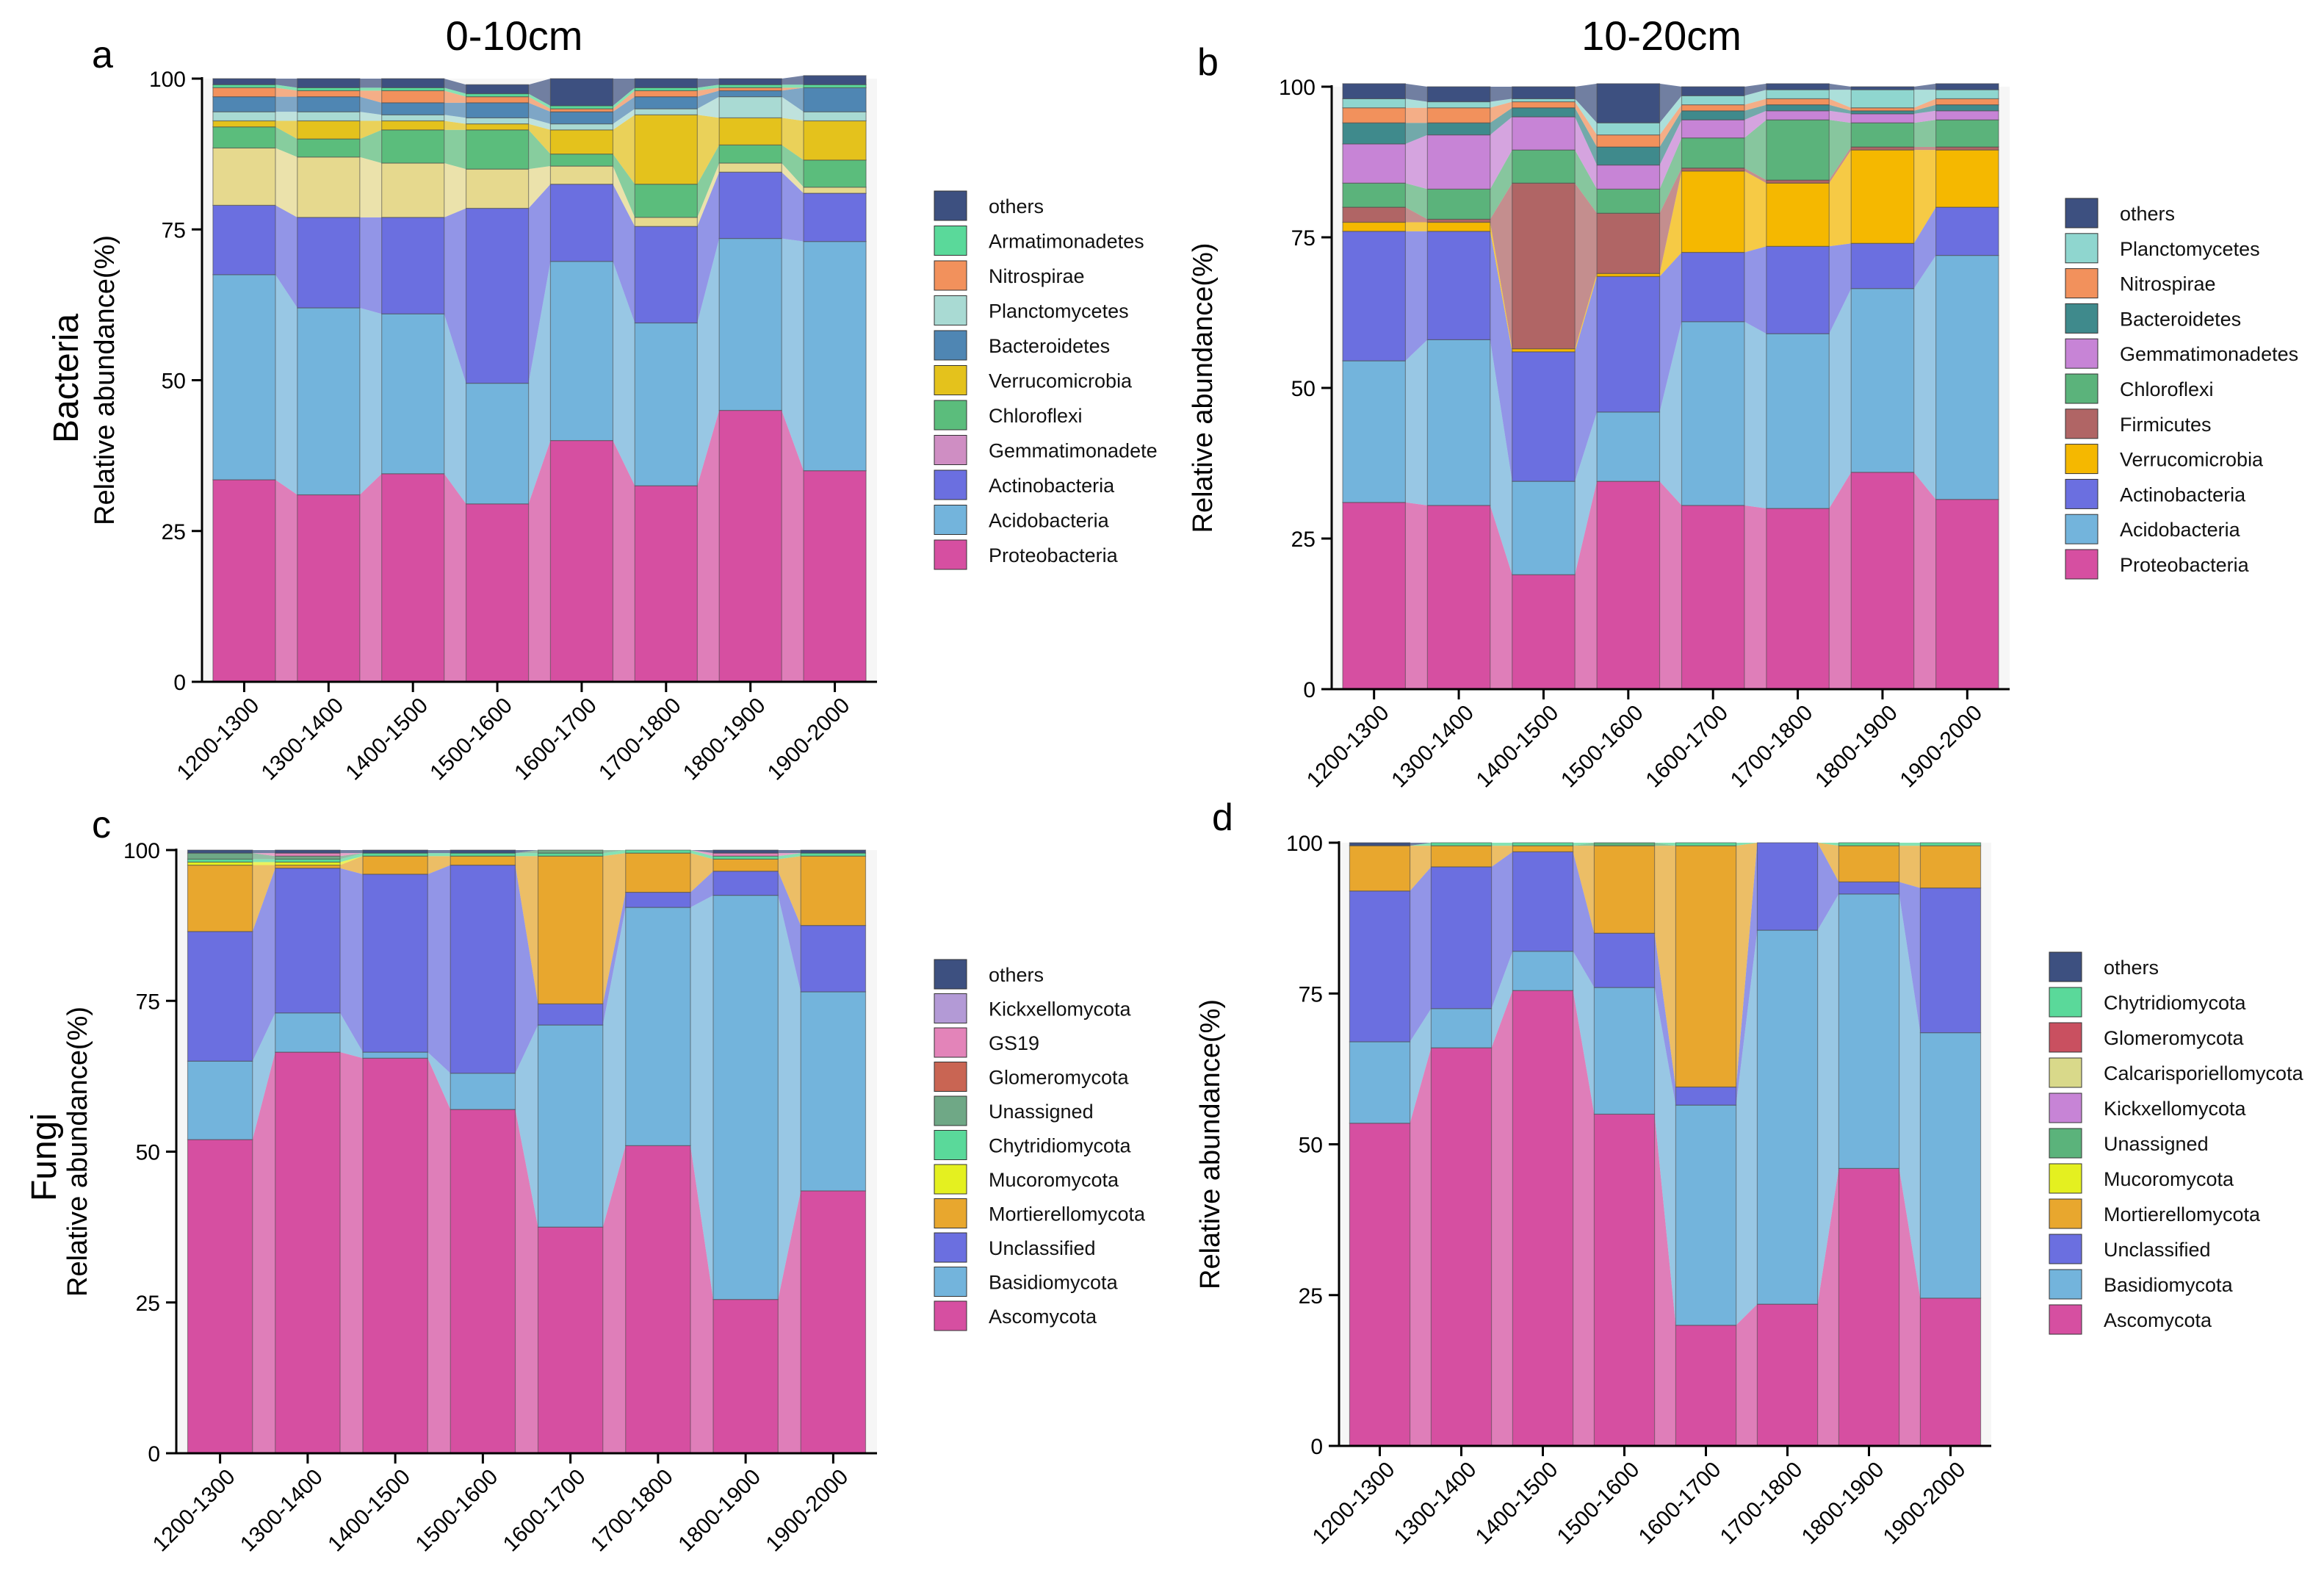 The image size is (2324, 1573). What do you see at coordinates (174, 230) in the screenshot?
I see `y-tick-label: 75` at bounding box center [174, 230].